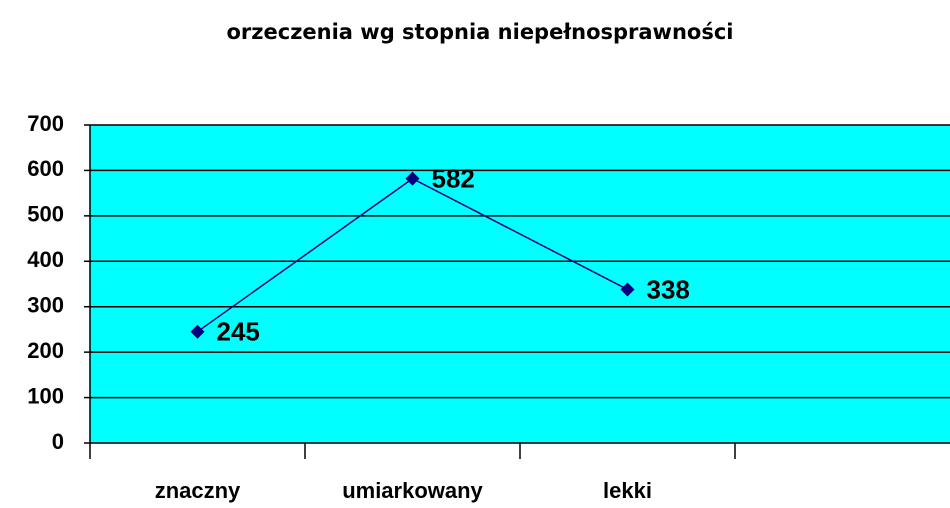 The image size is (950, 508). I want to click on y-tick-label: 100, so click(45, 395).